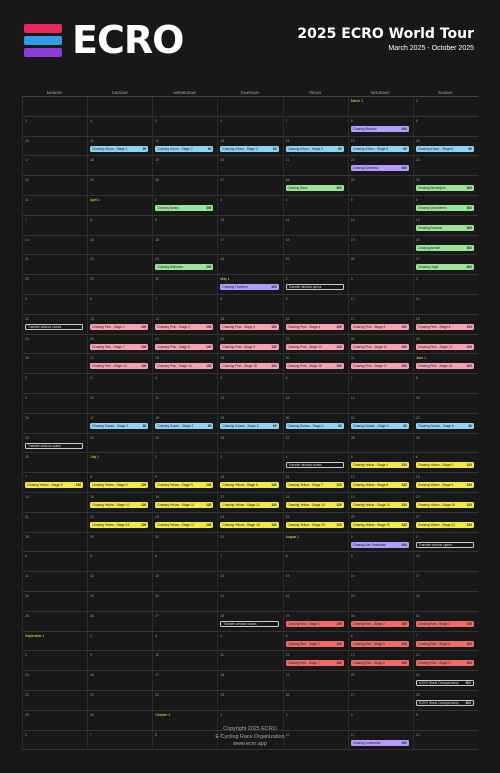  I want to click on event-chip: Chasing Liege 300, so click(444, 267).